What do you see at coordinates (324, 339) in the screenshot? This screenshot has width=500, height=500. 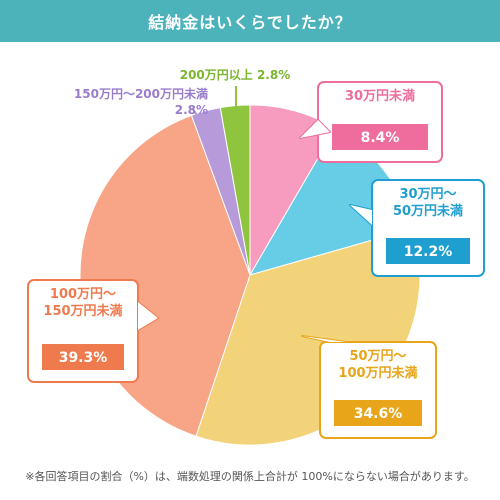 I see `callout-50-100man-tail-fill` at bounding box center [324, 339].